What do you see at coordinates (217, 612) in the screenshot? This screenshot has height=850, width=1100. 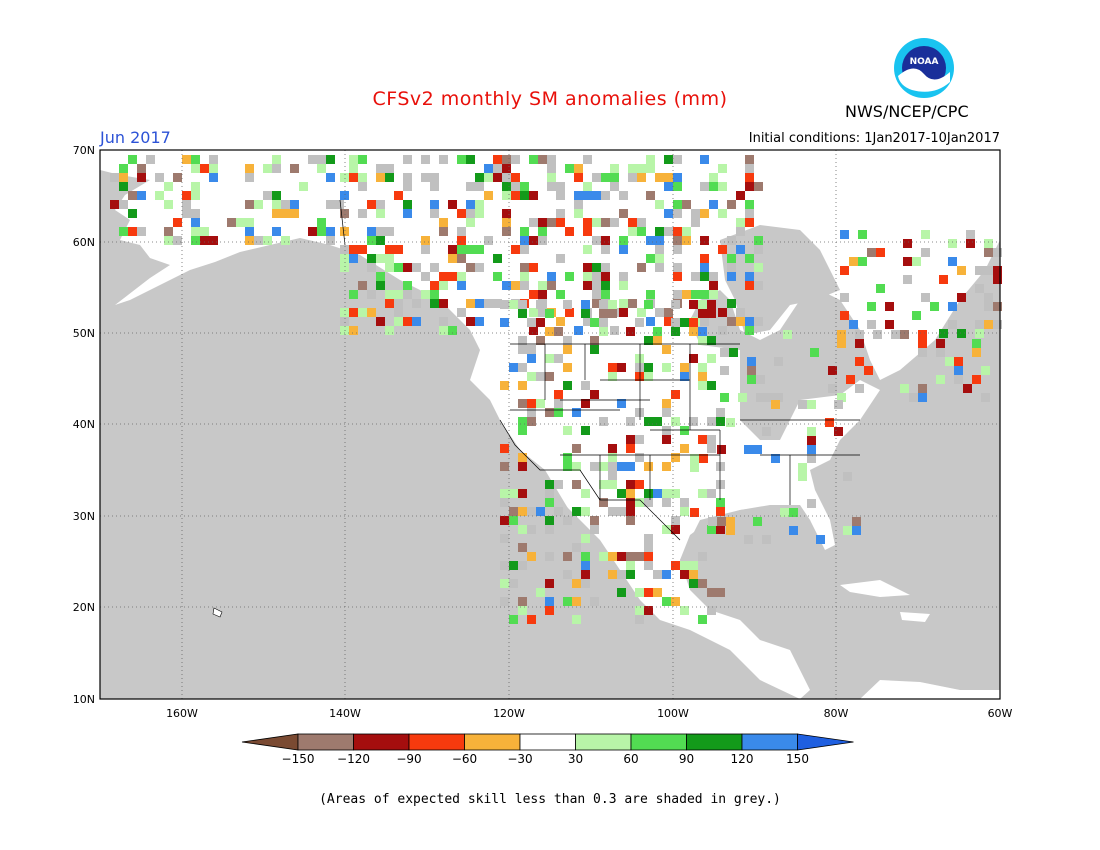 I see `hawaii` at bounding box center [217, 612].